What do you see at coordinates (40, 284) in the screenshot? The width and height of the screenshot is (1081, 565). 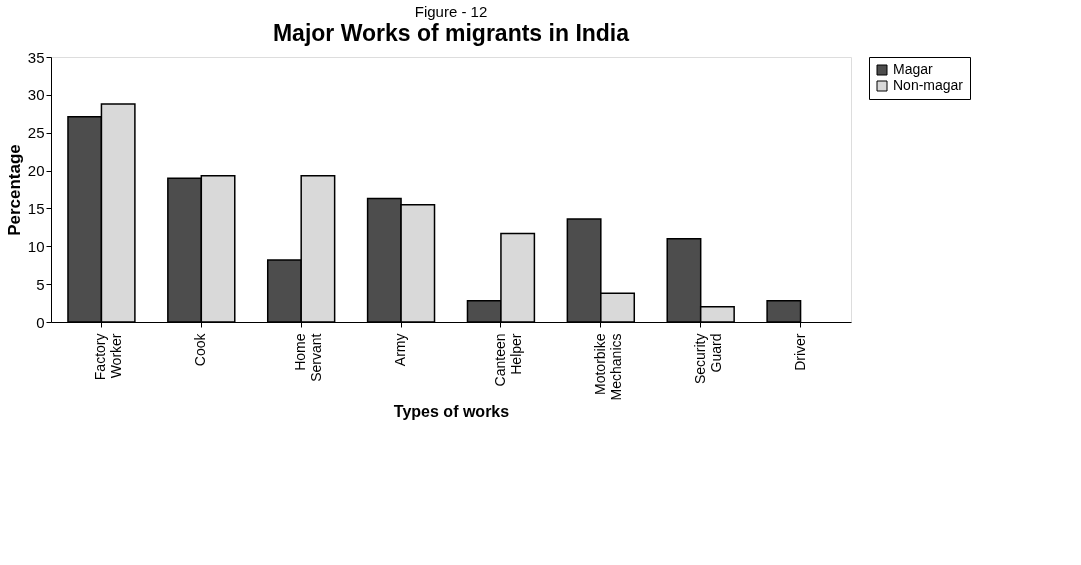 I see `y-tick-label: 5` at bounding box center [40, 284].